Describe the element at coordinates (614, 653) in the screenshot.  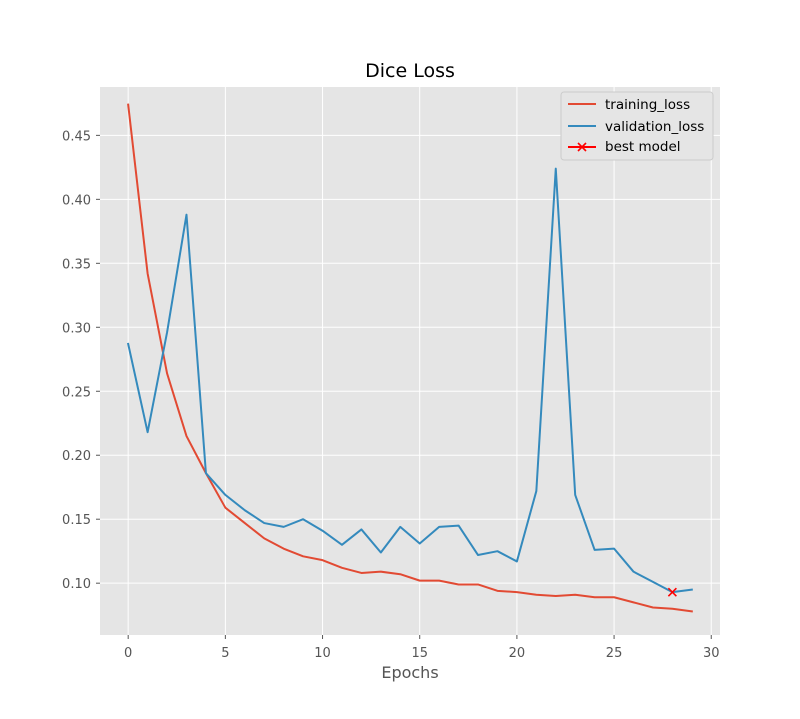
I see `x-tick-label: 25` at that location.